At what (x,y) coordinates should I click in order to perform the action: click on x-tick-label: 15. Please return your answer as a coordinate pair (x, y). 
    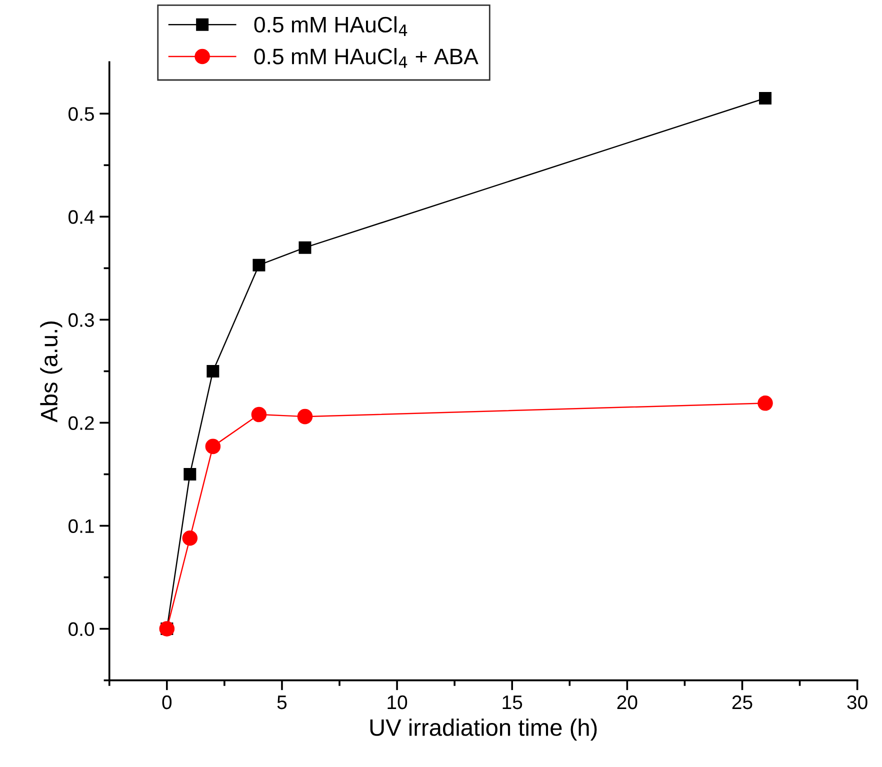
    Looking at the image, I should click on (512, 703).